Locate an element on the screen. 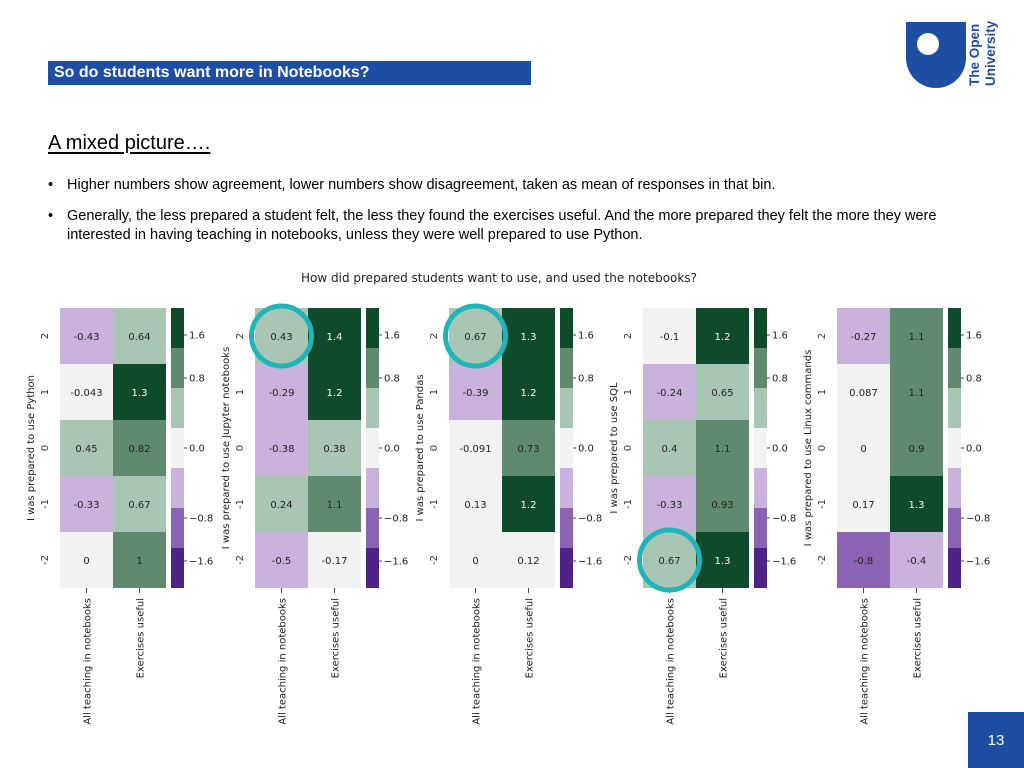 The image size is (1024, 768). cell-value-label: 1.4 is located at coordinates (335, 337).